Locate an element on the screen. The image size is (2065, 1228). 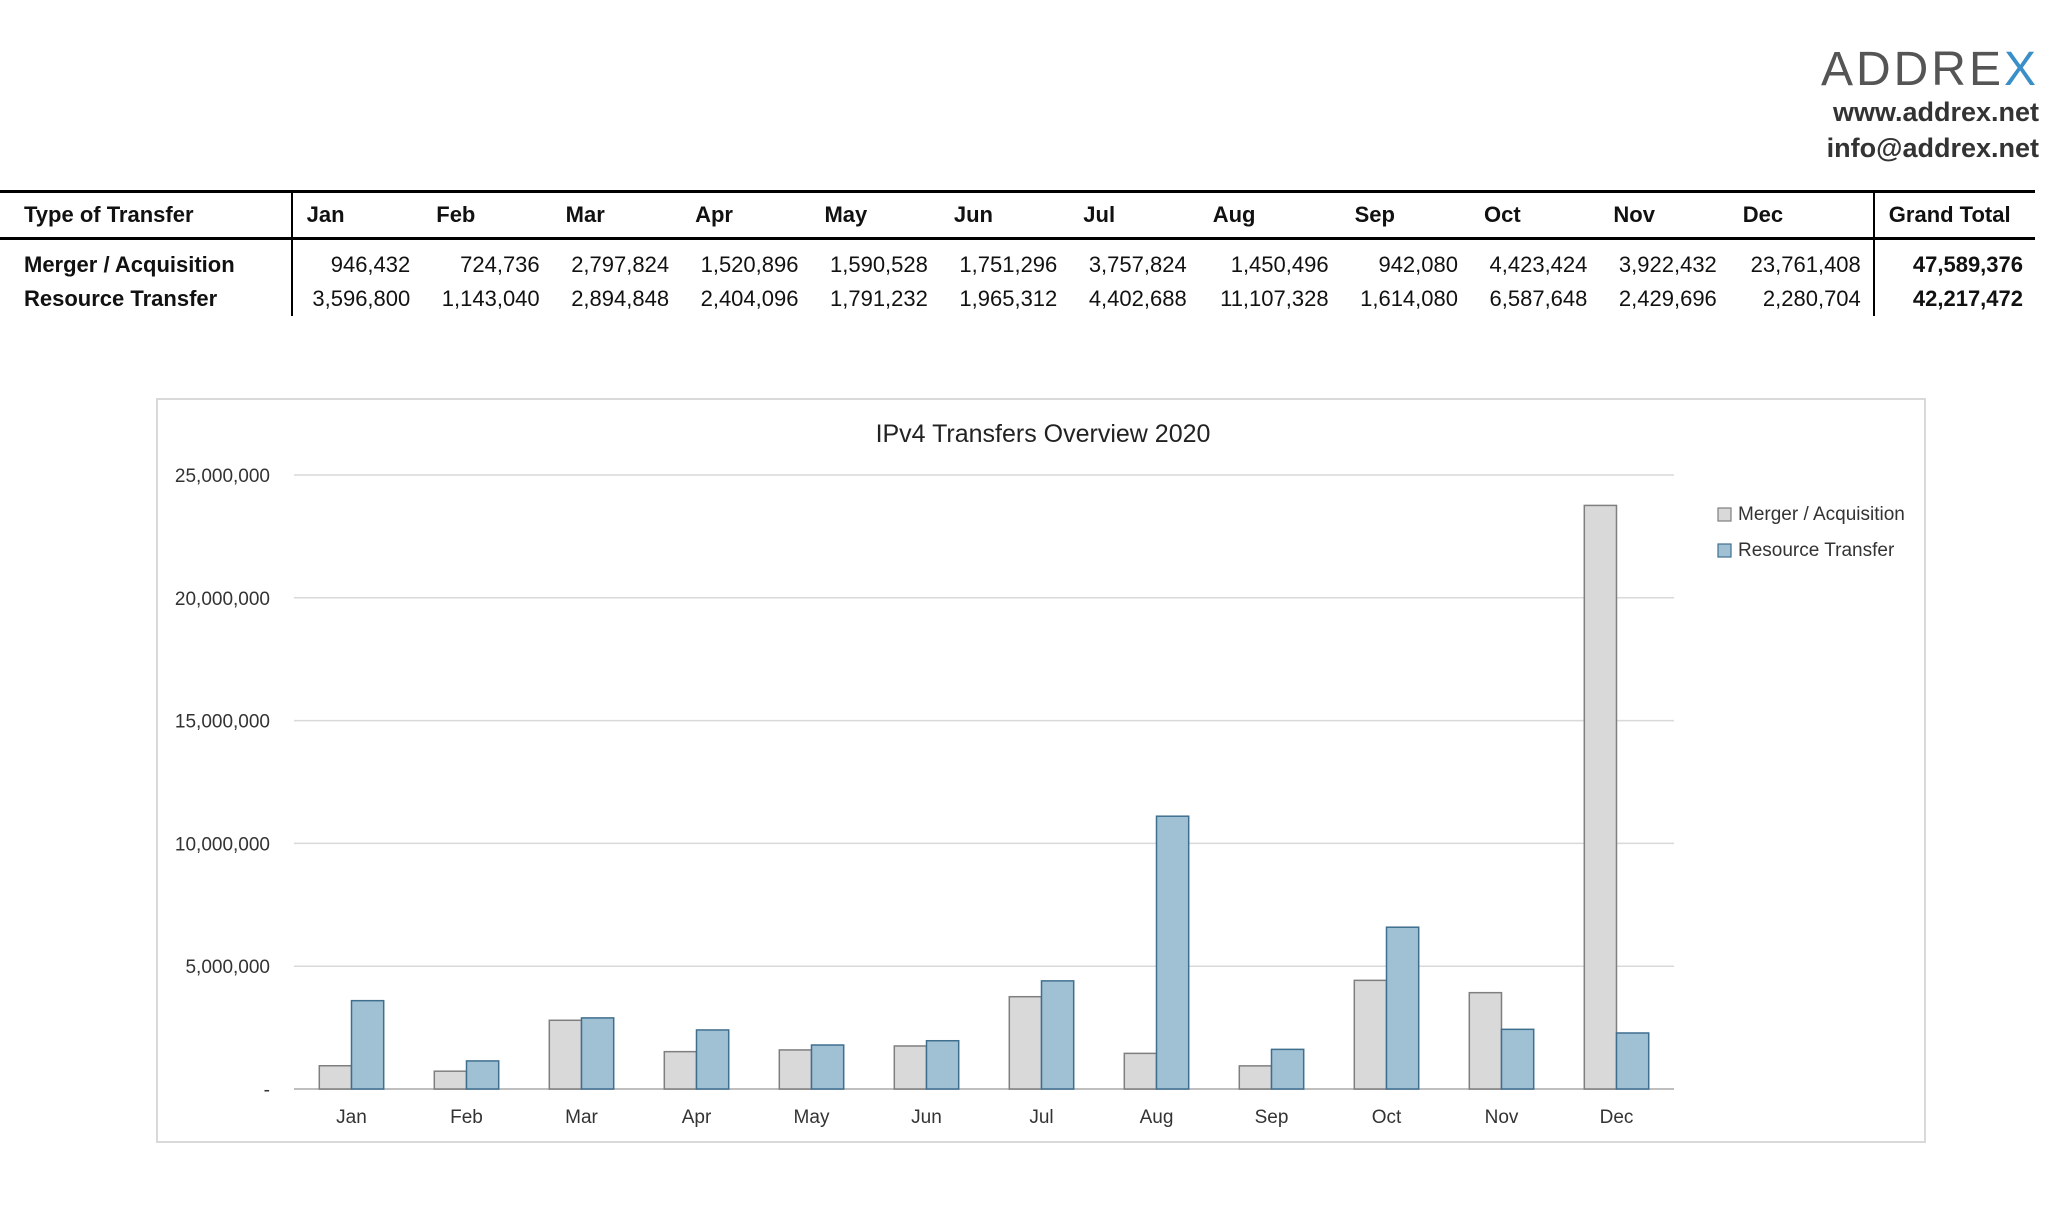
header-month: Dec is located at coordinates (1801, 215).